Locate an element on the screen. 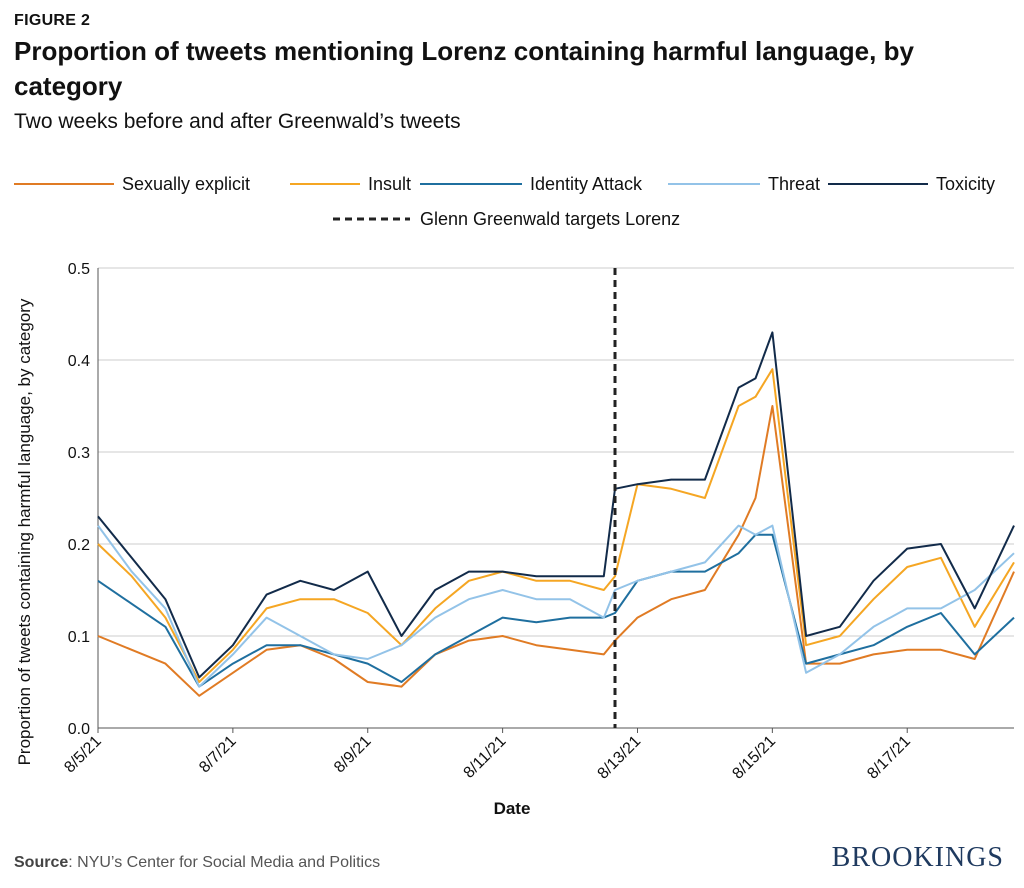 This screenshot has width=1024, height=888. legend-label: Identity Attack is located at coordinates (586, 184).